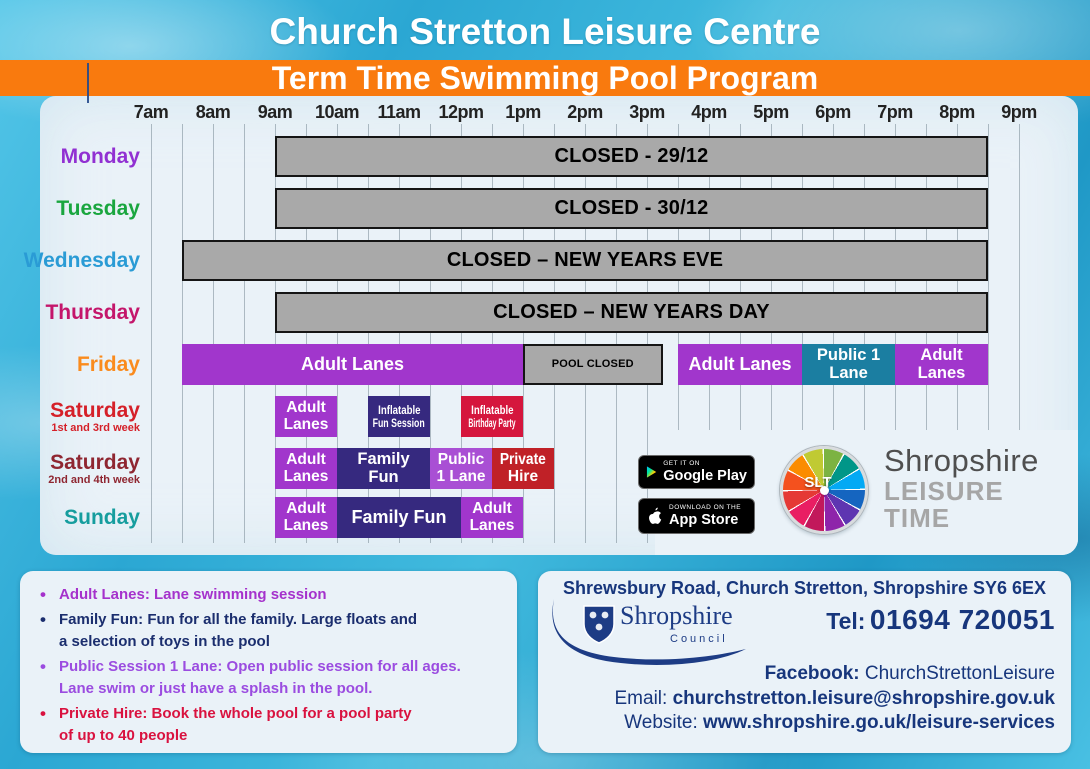  Describe the element at coordinates (705, 476) in the screenshot. I see `google-play-label: Google Play` at that location.